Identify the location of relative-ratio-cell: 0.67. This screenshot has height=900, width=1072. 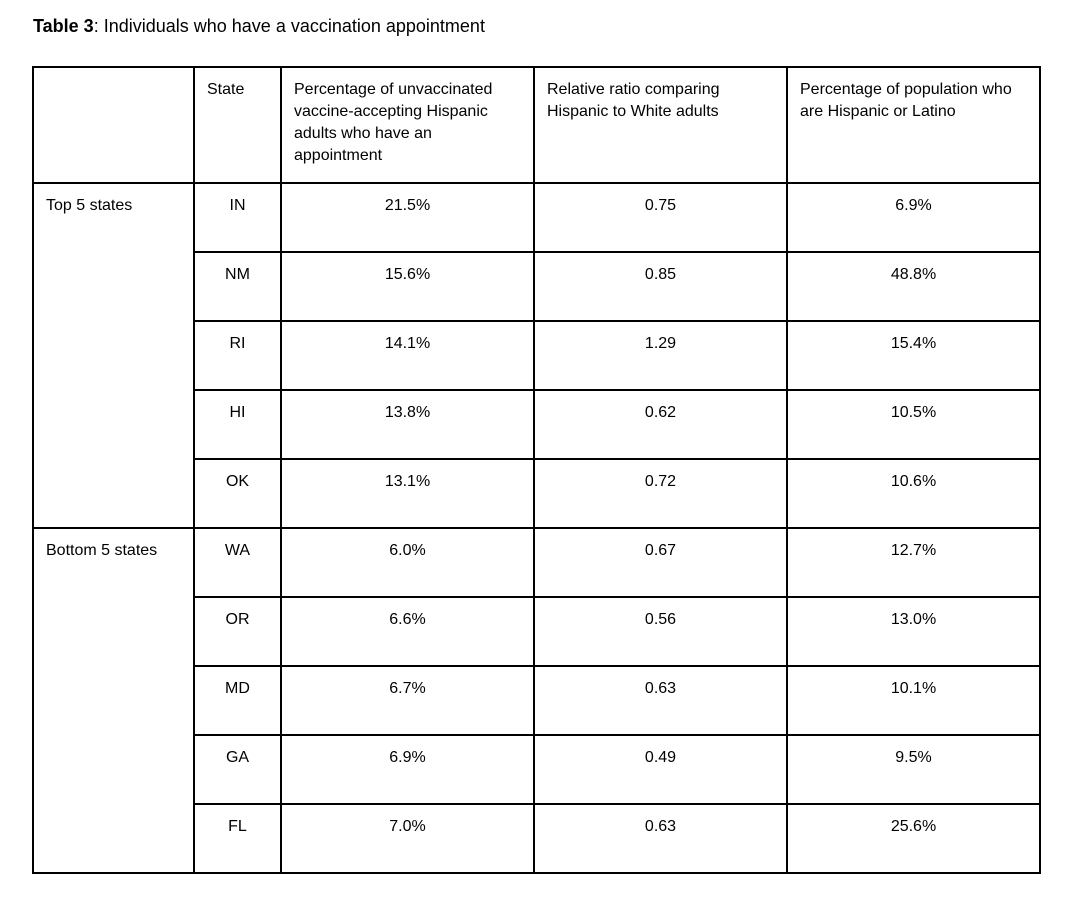
(660, 562).